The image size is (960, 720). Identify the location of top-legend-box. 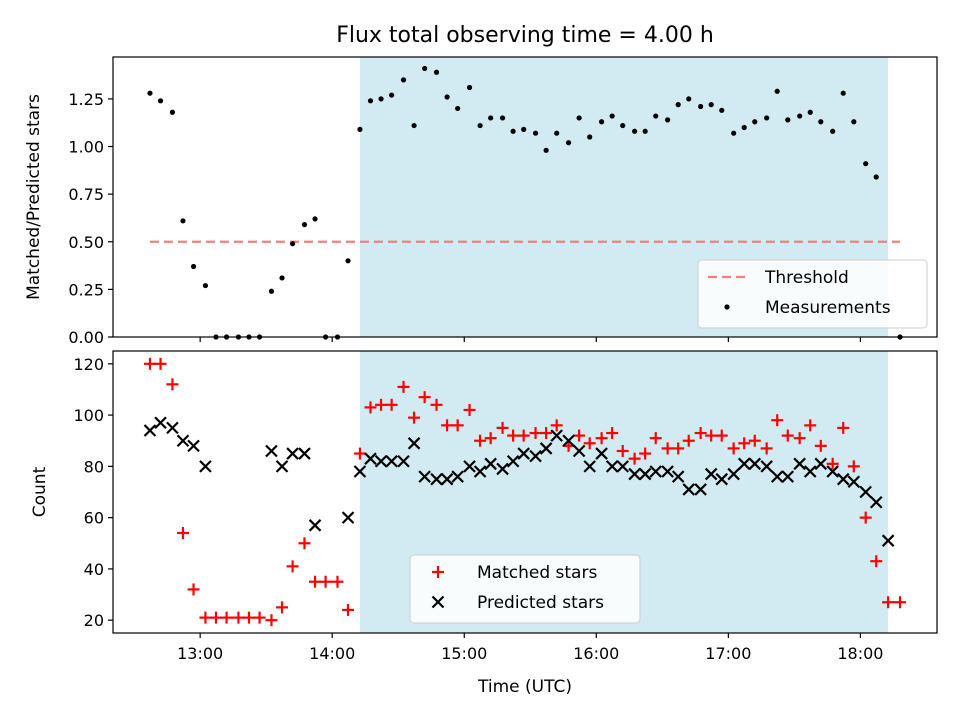
(812, 294).